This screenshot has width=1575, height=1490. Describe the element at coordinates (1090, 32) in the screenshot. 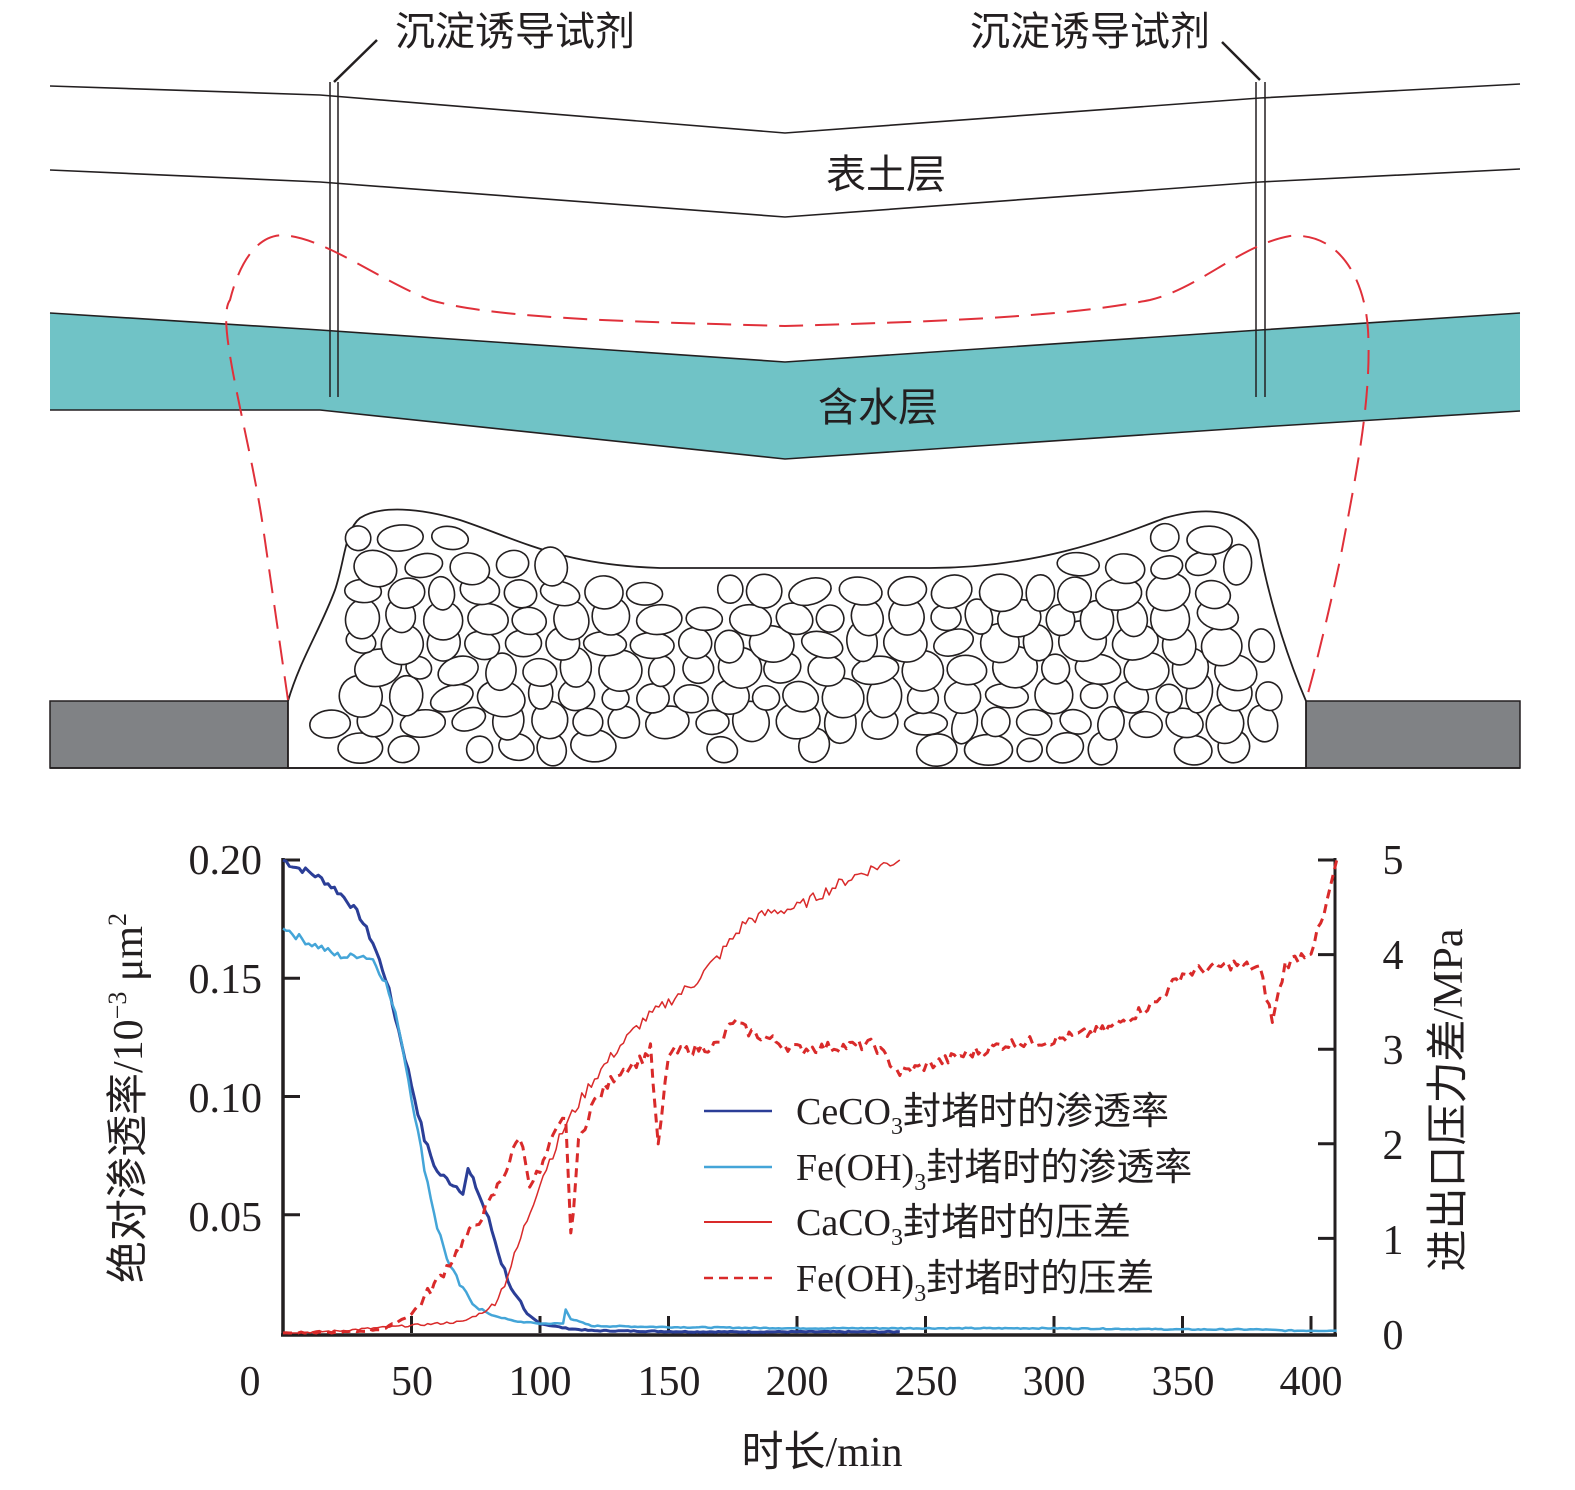

I see `reagent-label-right: 沉淀诱导试剂` at that location.